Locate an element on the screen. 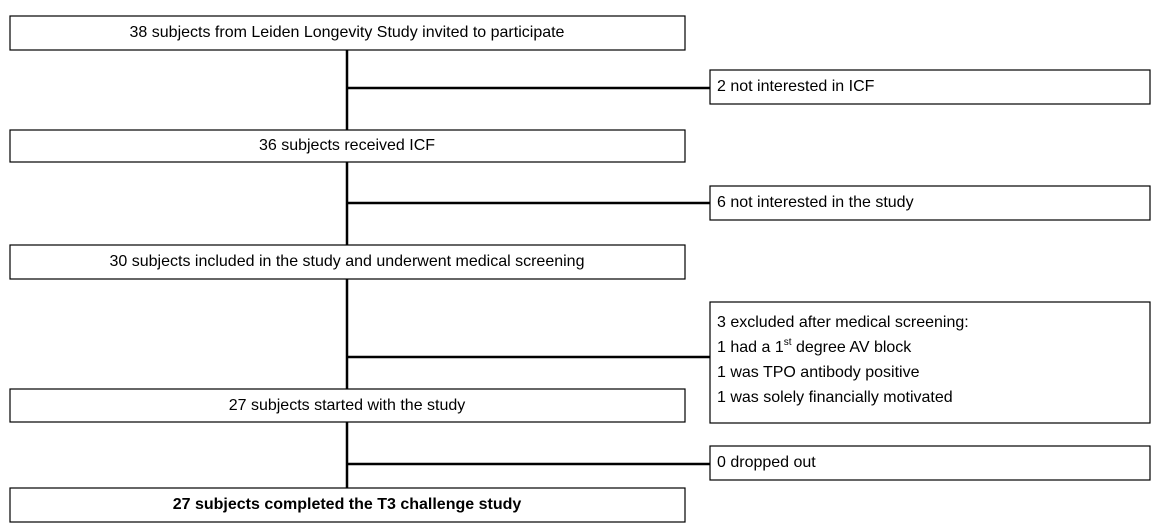 Image resolution: width=1155 pixels, height=527 pixels. reason-superscript: st is located at coordinates (788, 342).